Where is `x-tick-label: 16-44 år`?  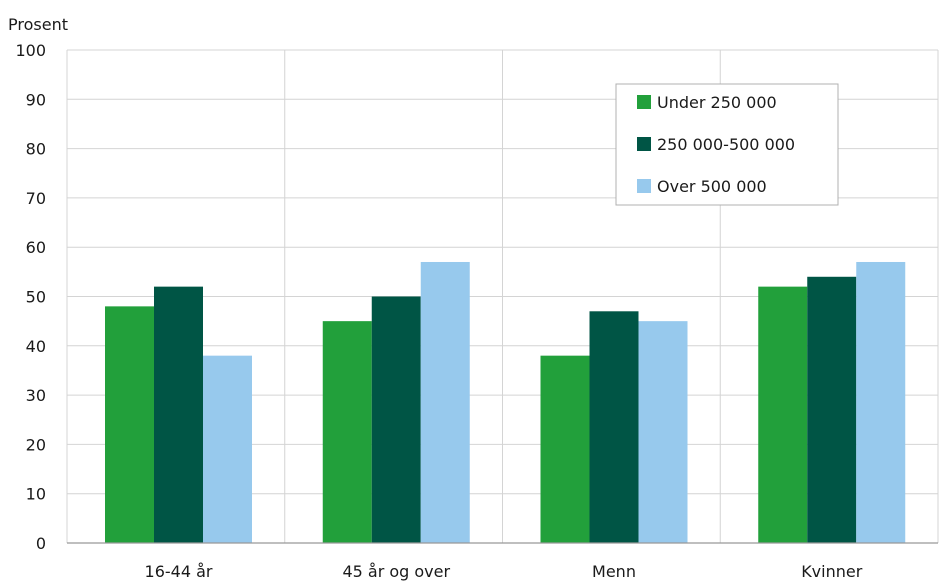 x-tick-label: 16-44 år is located at coordinates (179, 571).